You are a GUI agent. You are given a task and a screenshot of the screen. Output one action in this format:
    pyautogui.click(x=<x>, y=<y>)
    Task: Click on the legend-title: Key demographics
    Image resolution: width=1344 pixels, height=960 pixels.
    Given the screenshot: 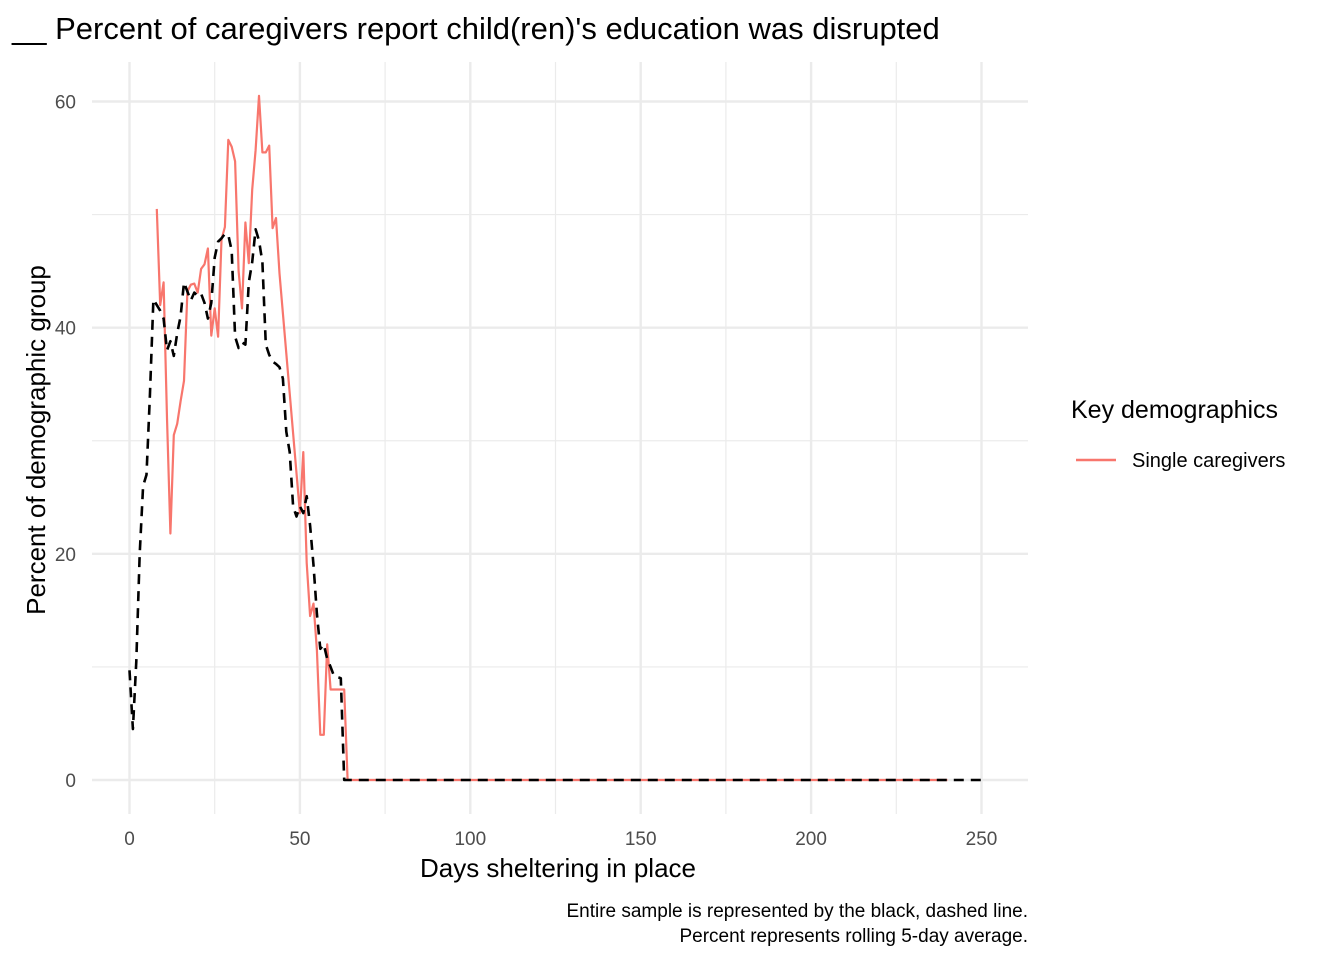 What is the action you would take?
    pyautogui.click(x=1174, y=410)
    